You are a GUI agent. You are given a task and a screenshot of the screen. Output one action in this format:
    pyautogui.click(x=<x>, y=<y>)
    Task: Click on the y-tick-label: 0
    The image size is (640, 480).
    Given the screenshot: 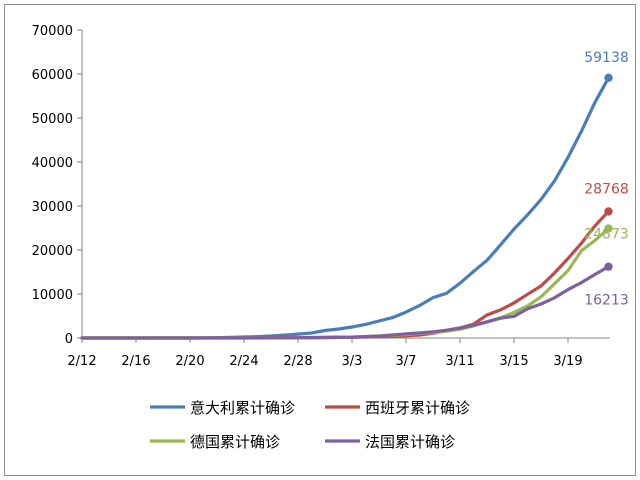 What is the action you would take?
    pyautogui.click(x=69, y=339)
    